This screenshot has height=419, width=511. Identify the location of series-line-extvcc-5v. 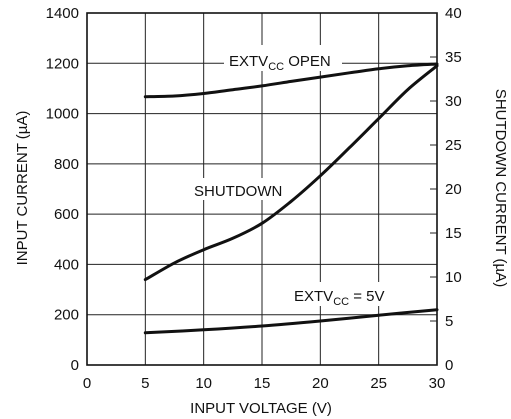
(291, 321).